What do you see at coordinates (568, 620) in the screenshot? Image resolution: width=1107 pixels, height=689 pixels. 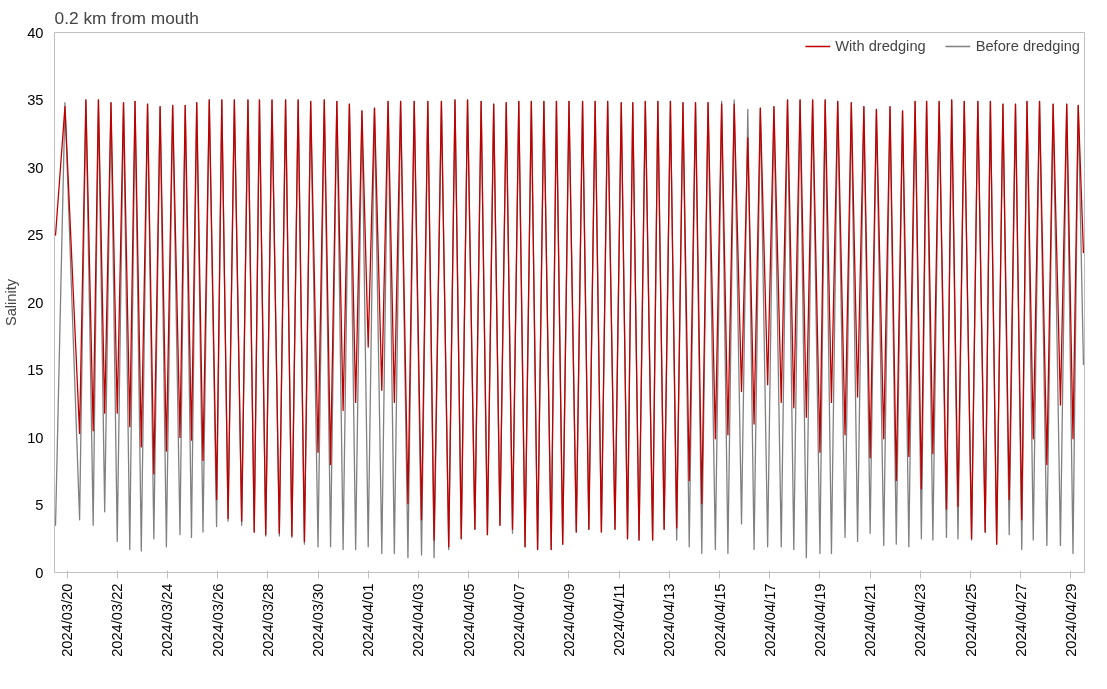 I see `x-tick-label: 2024/04/09` at bounding box center [568, 620].